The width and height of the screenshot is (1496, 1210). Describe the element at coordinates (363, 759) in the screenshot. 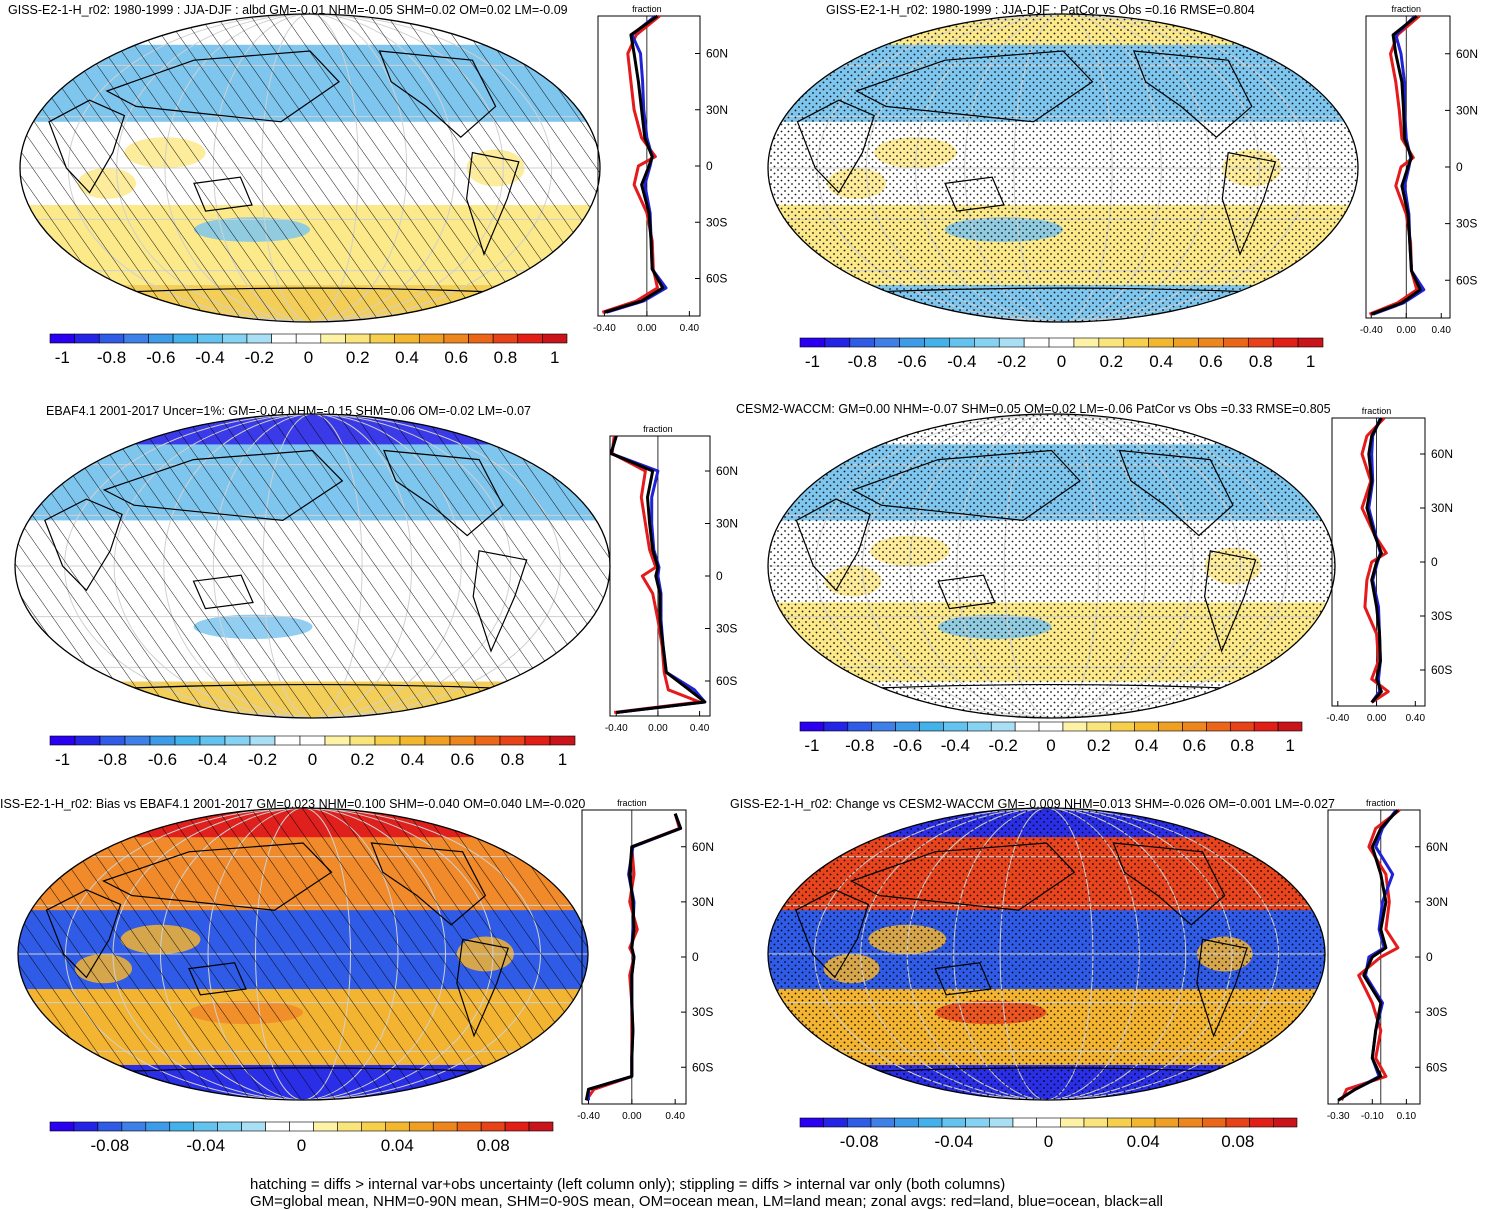

I see `colorbar-label: 0.2` at that location.